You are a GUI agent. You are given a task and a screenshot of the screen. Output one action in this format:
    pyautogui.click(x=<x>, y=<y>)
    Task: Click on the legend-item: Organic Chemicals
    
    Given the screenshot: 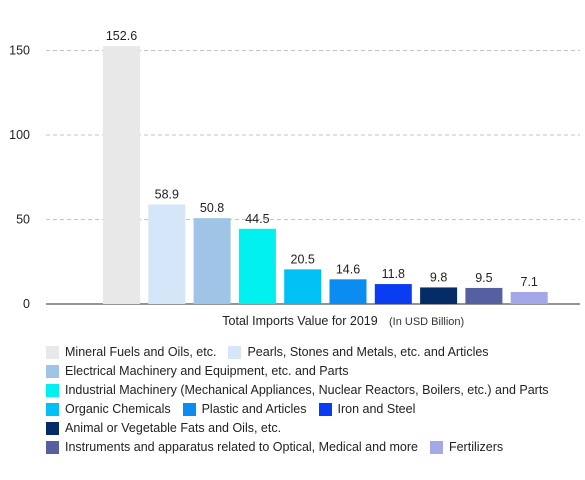 What is the action you would take?
    pyautogui.click(x=108, y=409)
    